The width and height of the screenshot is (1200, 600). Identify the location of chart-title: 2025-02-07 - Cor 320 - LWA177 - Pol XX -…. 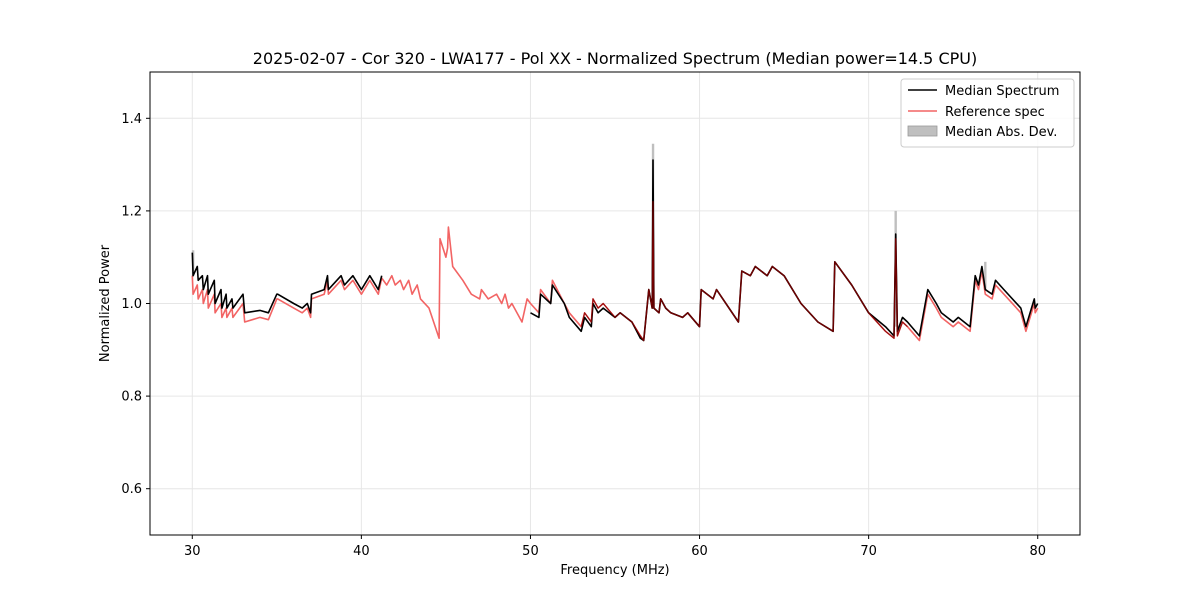
(615, 58).